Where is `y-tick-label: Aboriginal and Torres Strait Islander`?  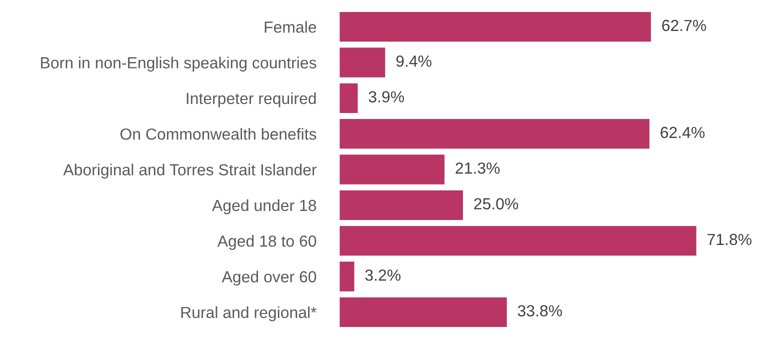 y-tick-label: Aboriginal and Torres Strait Islander is located at coordinates (190, 171).